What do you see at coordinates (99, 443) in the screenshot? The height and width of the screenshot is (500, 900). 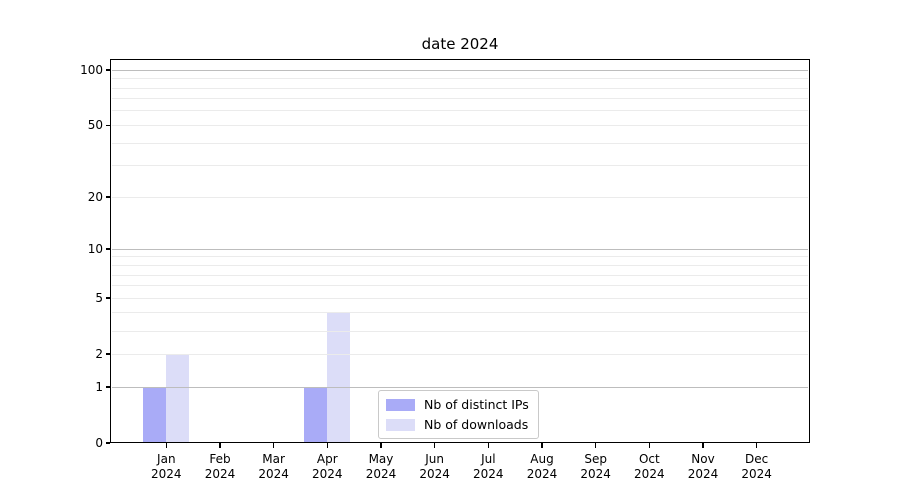 I see `y-tick-label: 0` at bounding box center [99, 443].